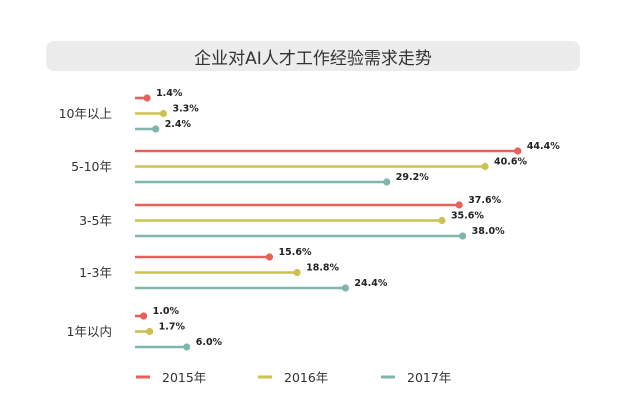  Describe the element at coordinates (467, 216) in the screenshot. I see `data-label: 35.6%` at that location.